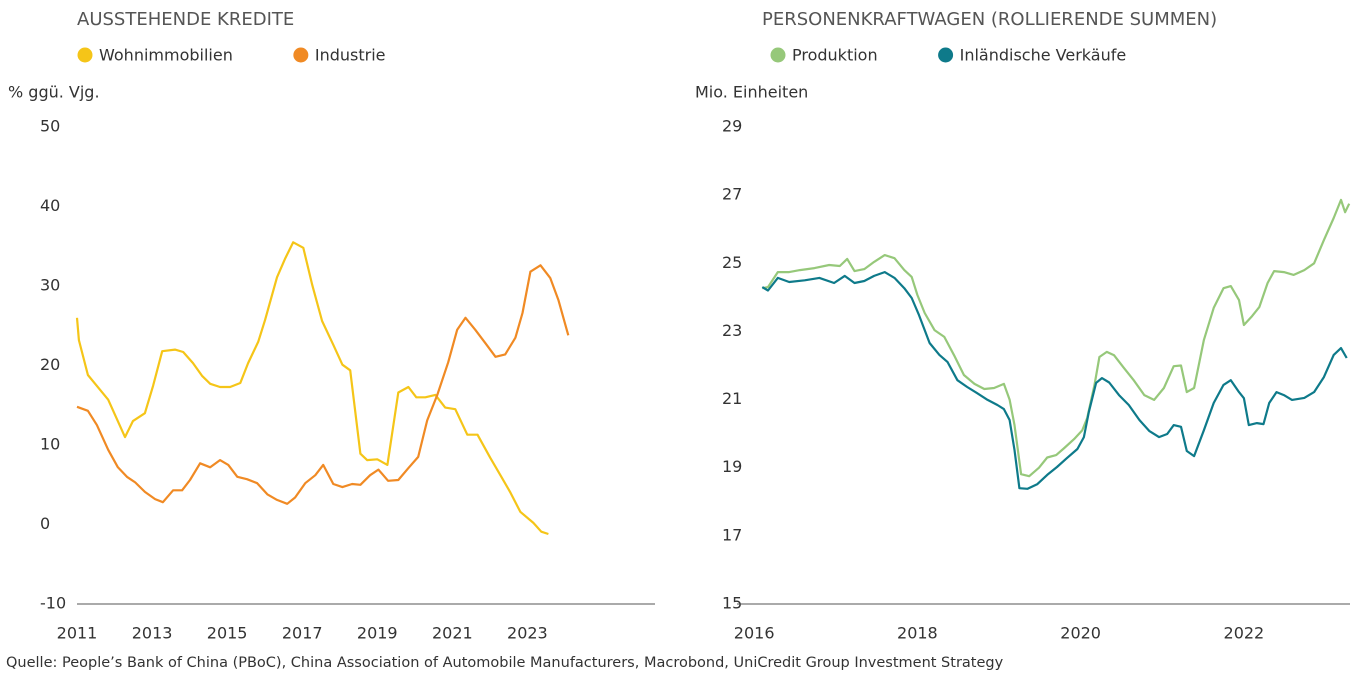  I want to click on x-tick-label: 2015, so click(227, 633).